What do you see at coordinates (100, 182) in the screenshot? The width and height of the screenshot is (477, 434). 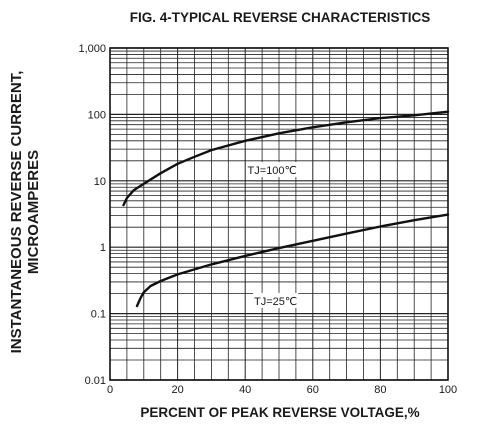 I see `y-tick-label: 10` at bounding box center [100, 182].